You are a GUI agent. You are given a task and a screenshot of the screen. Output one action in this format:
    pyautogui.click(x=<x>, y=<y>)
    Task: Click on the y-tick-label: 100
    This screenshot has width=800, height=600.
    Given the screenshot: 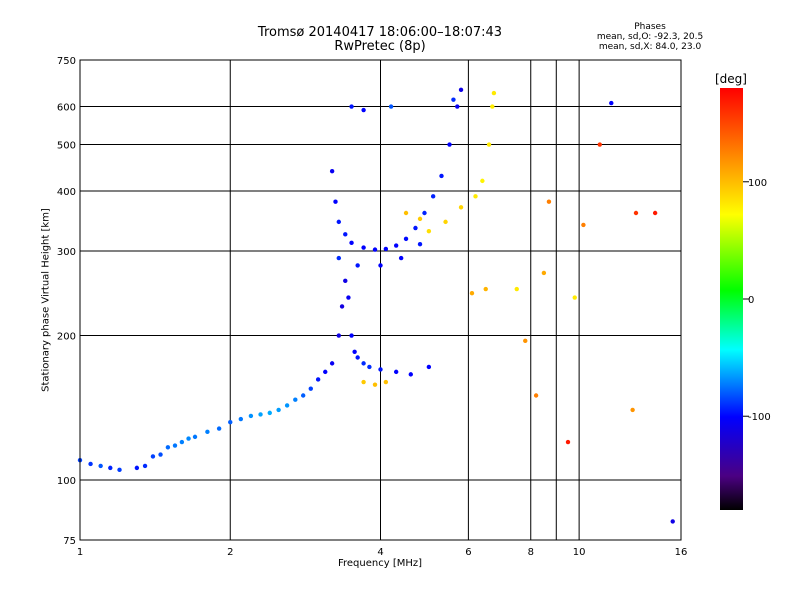 What is the action you would take?
    pyautogui.click(x=66, y=481)
    